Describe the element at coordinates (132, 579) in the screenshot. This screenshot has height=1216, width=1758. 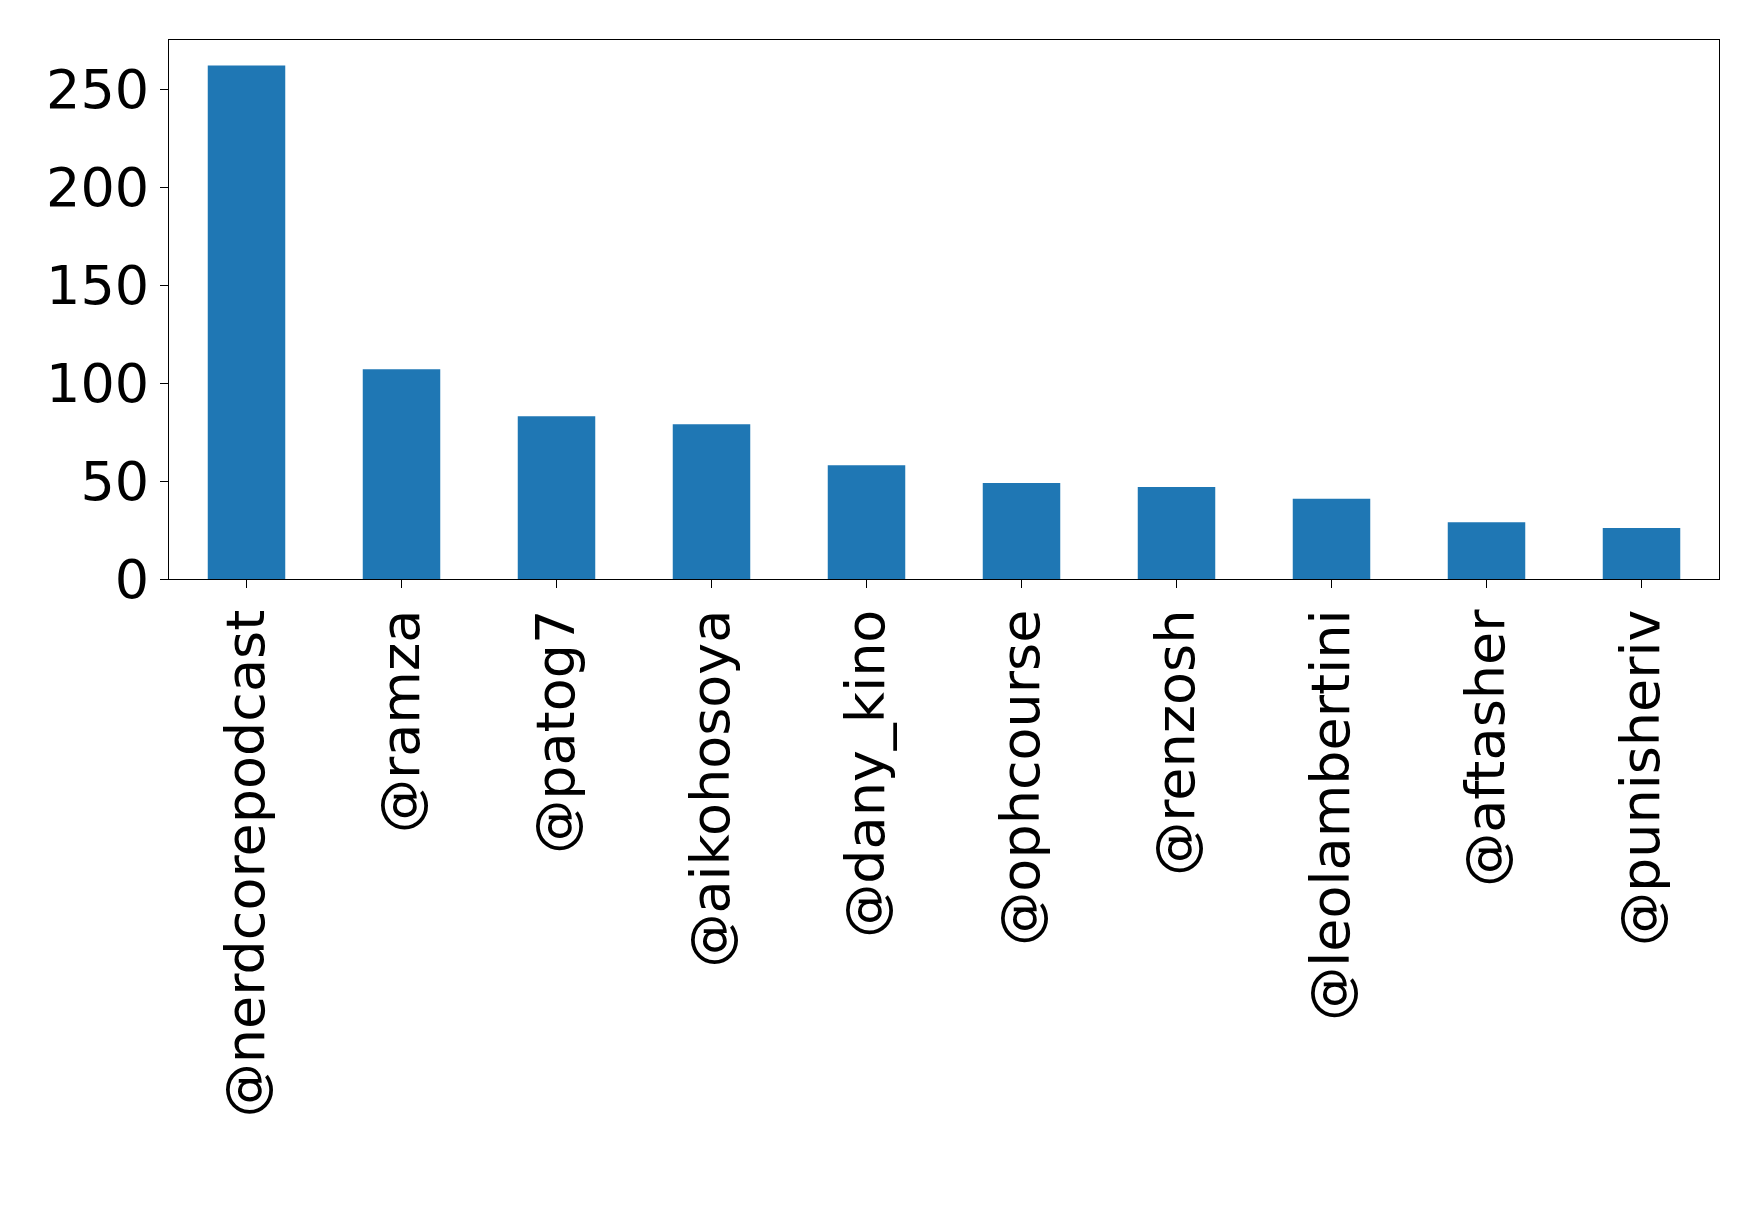
I see `y-tick-label: 0` at that location.